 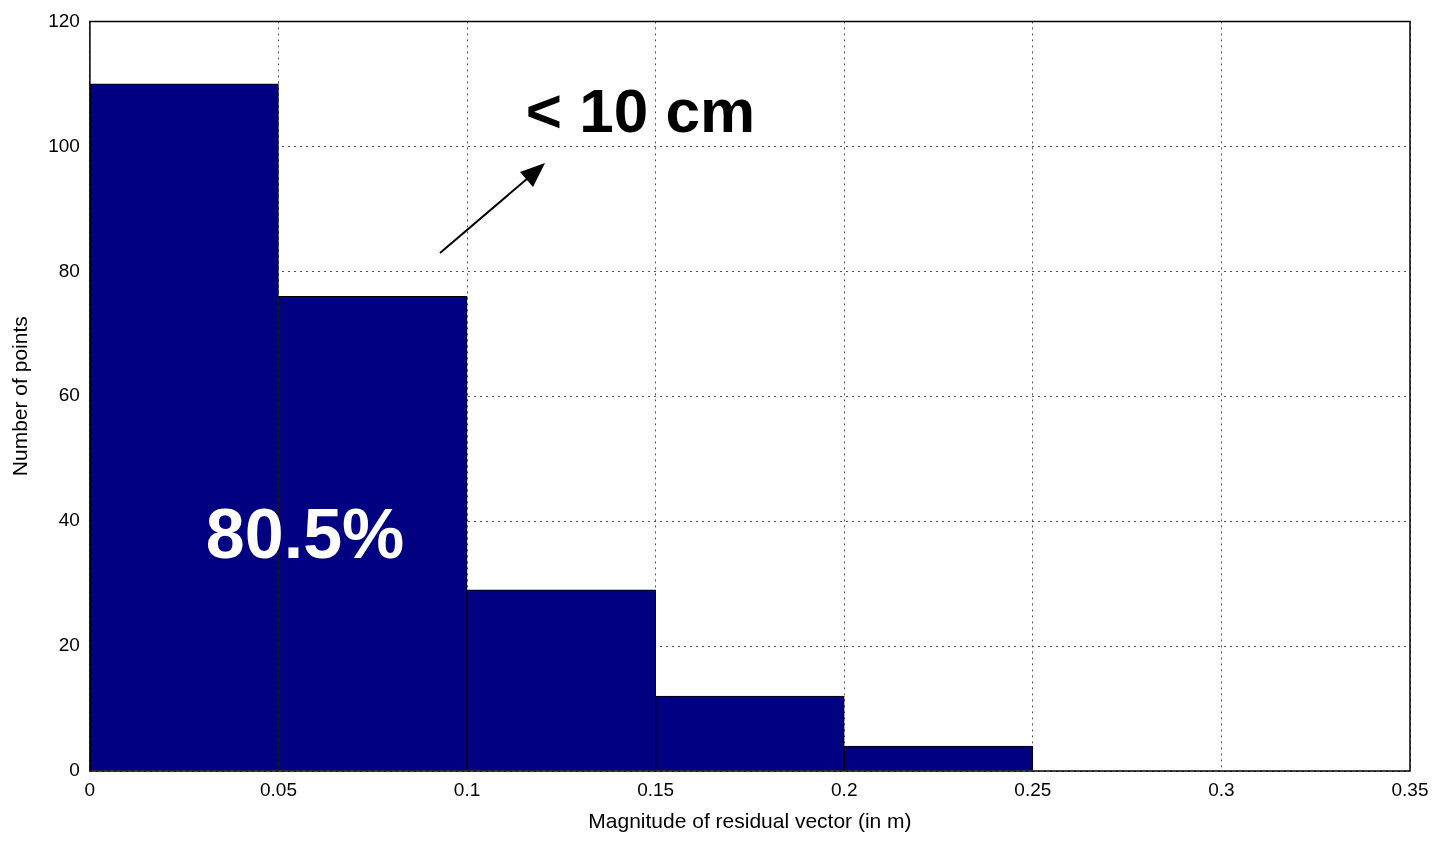 I want to click on x-tick-label: 0.15, so click(x=656, y=789).